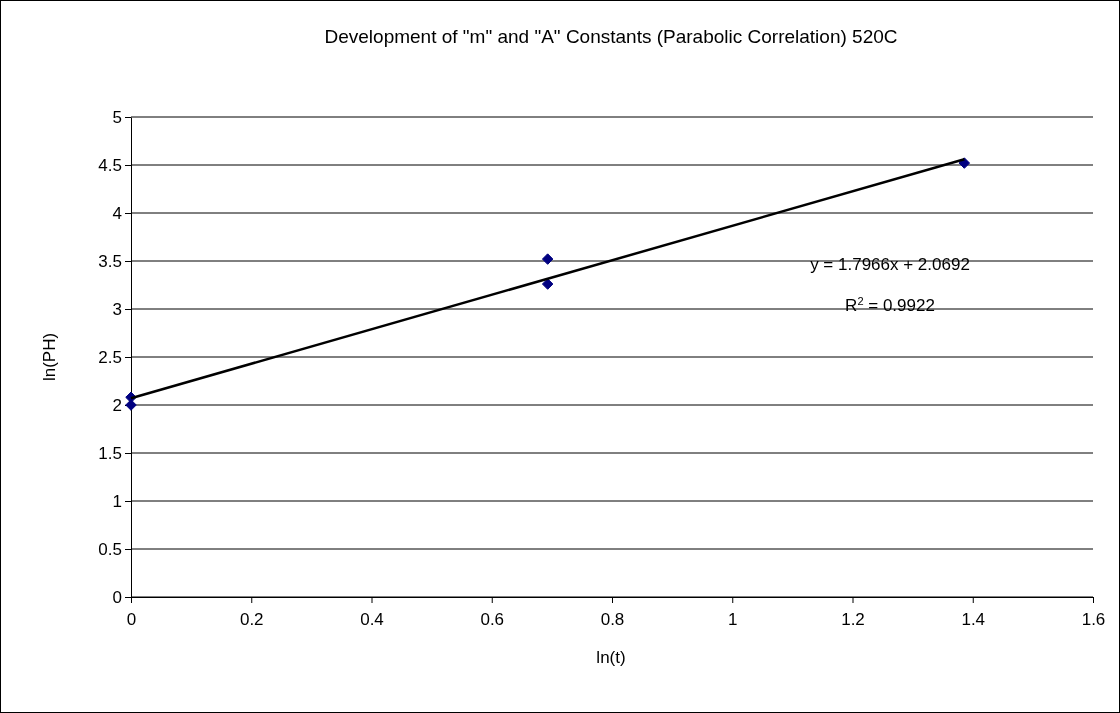  Describe the element at coordinates (110, 165) in the screenshot. I see `y-tick-label: 4.5` at that location.